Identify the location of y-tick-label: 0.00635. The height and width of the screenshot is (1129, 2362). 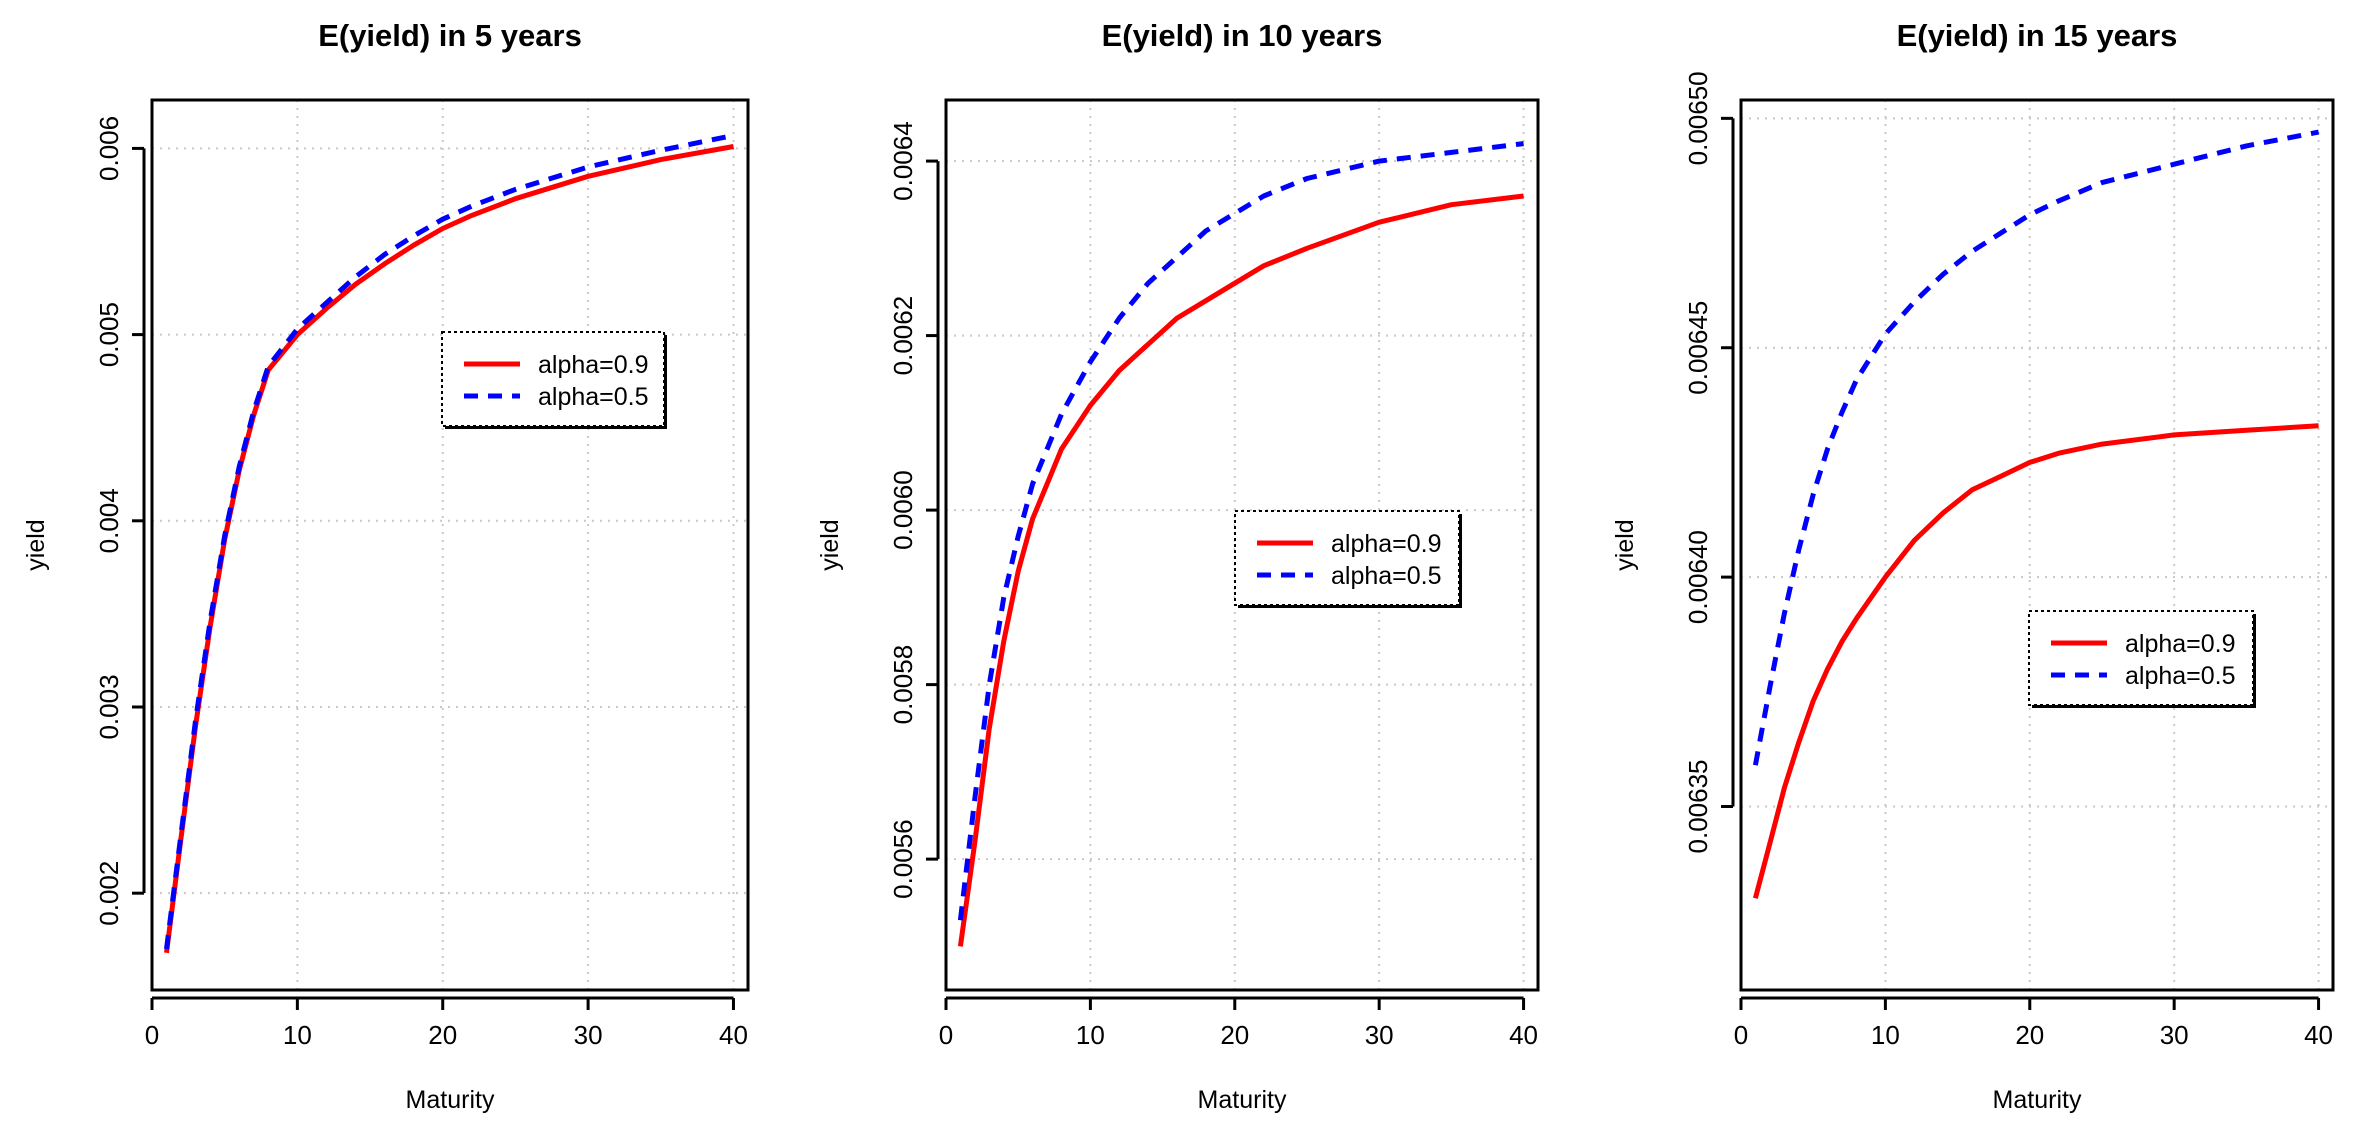
(1698, 807).